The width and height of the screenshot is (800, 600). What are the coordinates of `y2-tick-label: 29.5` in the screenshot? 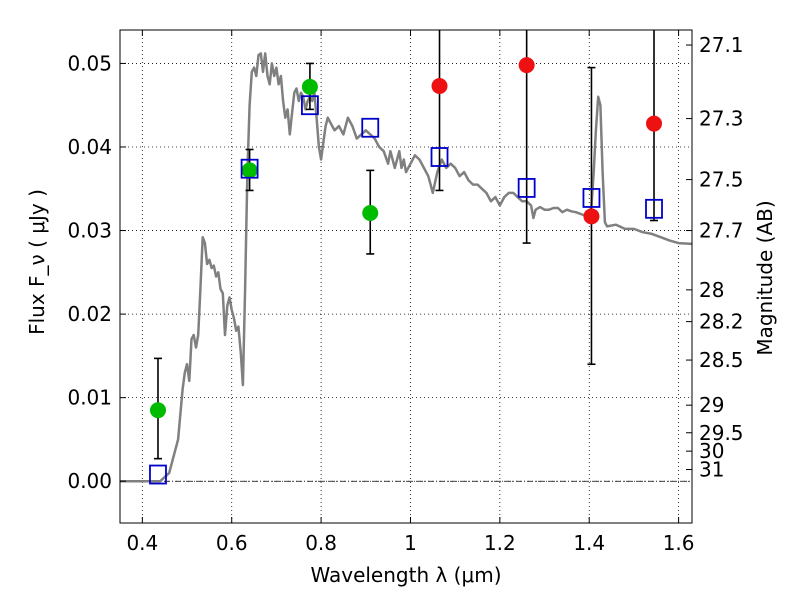 It's located at (721, 433).